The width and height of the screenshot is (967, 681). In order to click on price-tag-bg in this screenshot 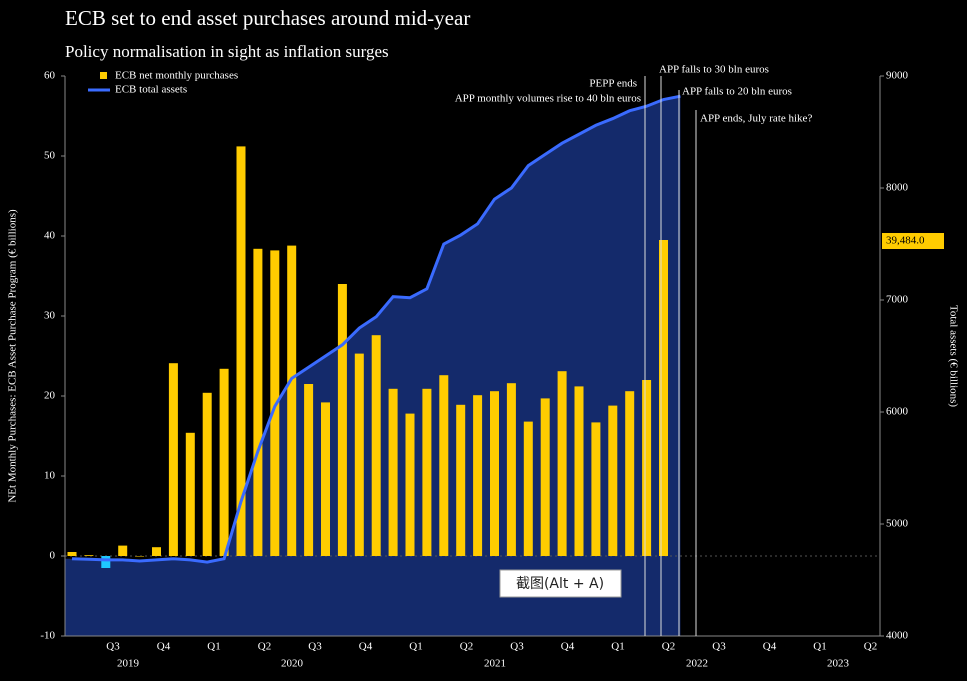, I will do `click(913, 241)`.